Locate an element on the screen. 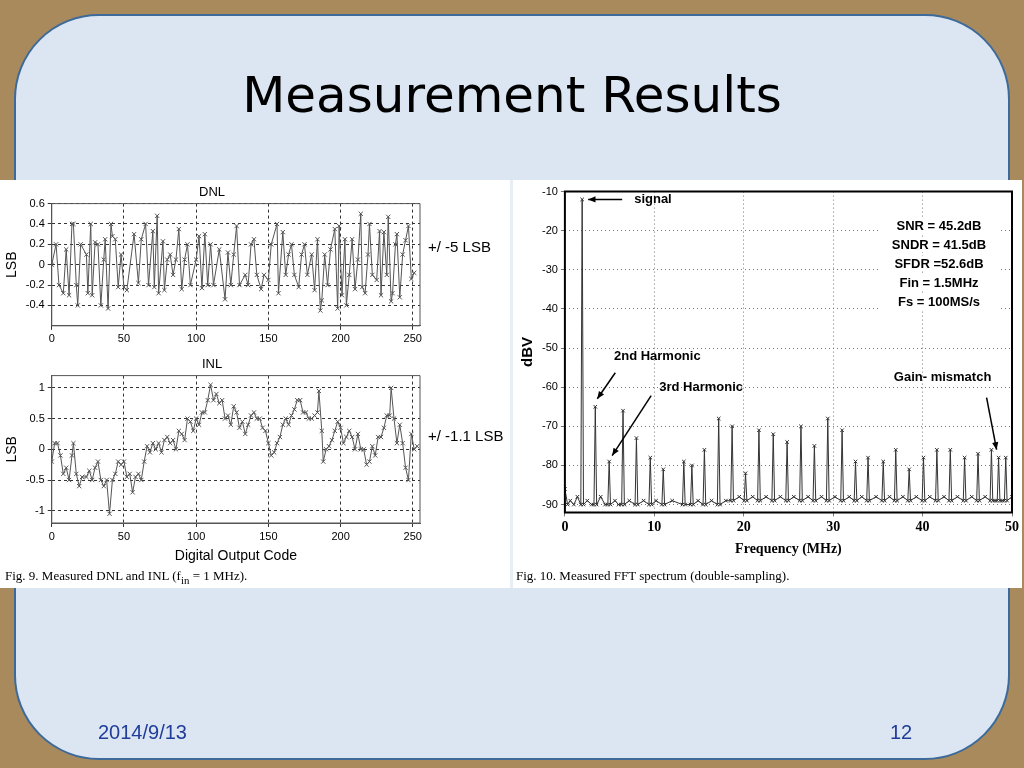 This screenshot has height=768, width=1024. y-tick-label: 1 is located at coordinates (41, 386).